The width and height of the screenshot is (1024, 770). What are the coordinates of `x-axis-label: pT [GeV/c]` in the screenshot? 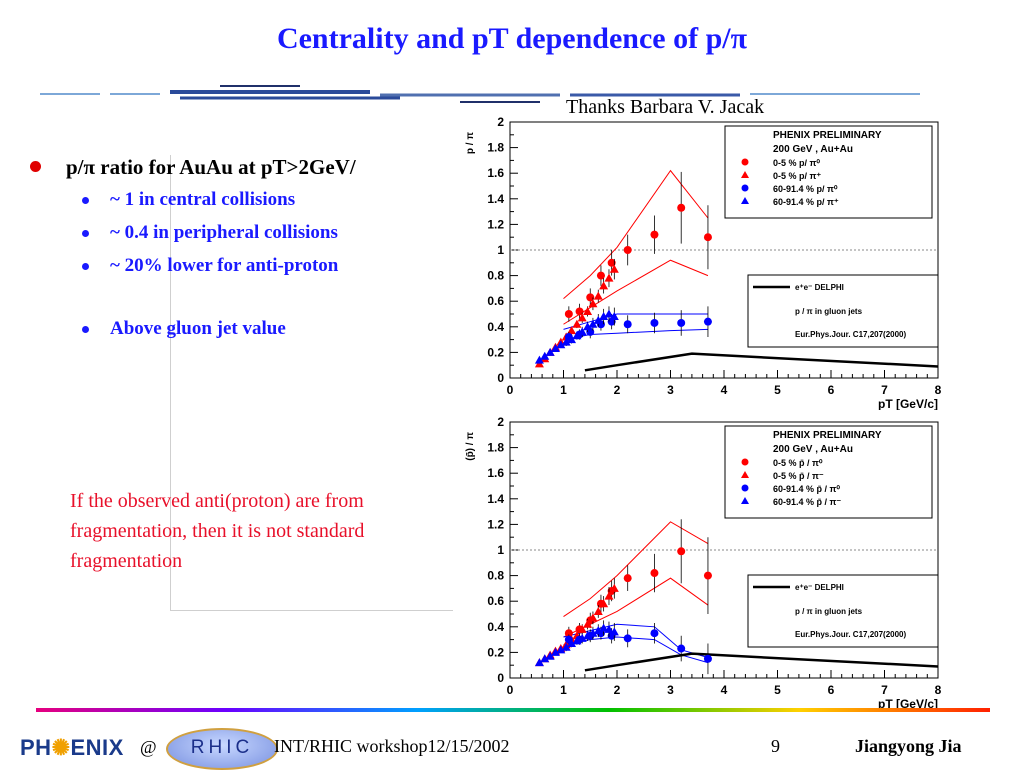 It's located at (908, 403).